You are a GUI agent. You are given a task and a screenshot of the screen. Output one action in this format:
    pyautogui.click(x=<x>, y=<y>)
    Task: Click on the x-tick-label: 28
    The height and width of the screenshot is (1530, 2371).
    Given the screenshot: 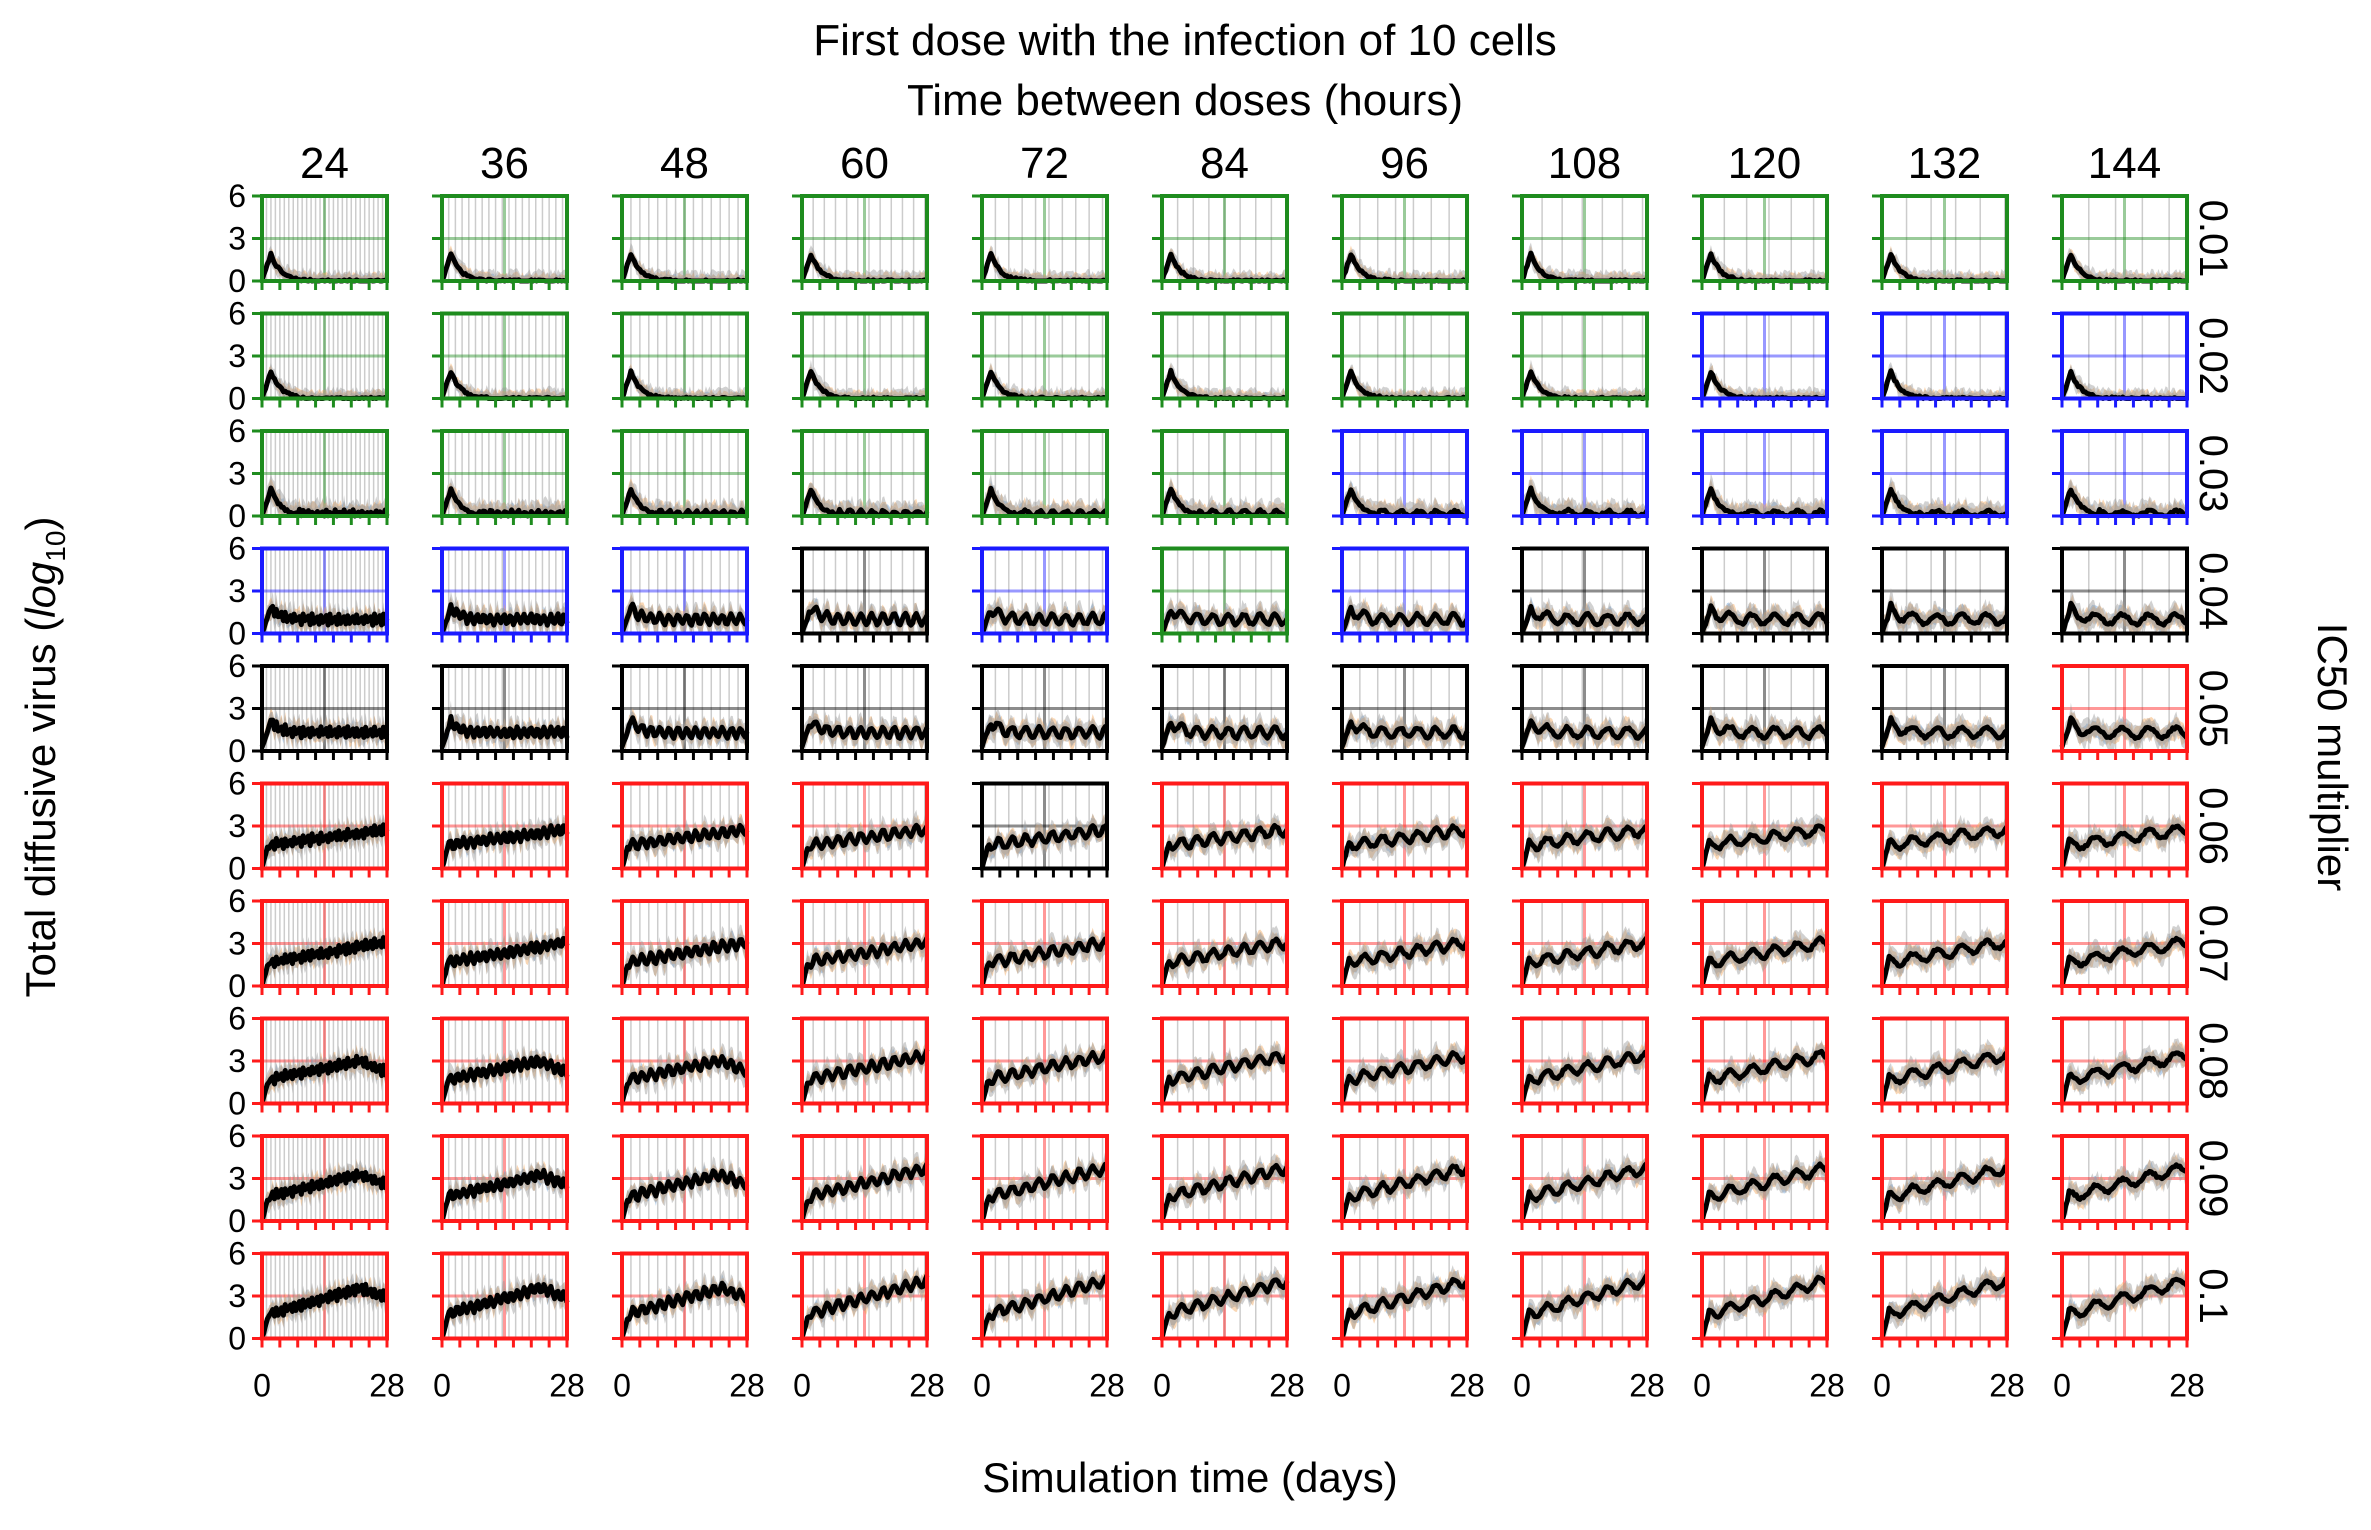 What is the action you would take?
    pyautogui.click(x=2187, y=1386)
    